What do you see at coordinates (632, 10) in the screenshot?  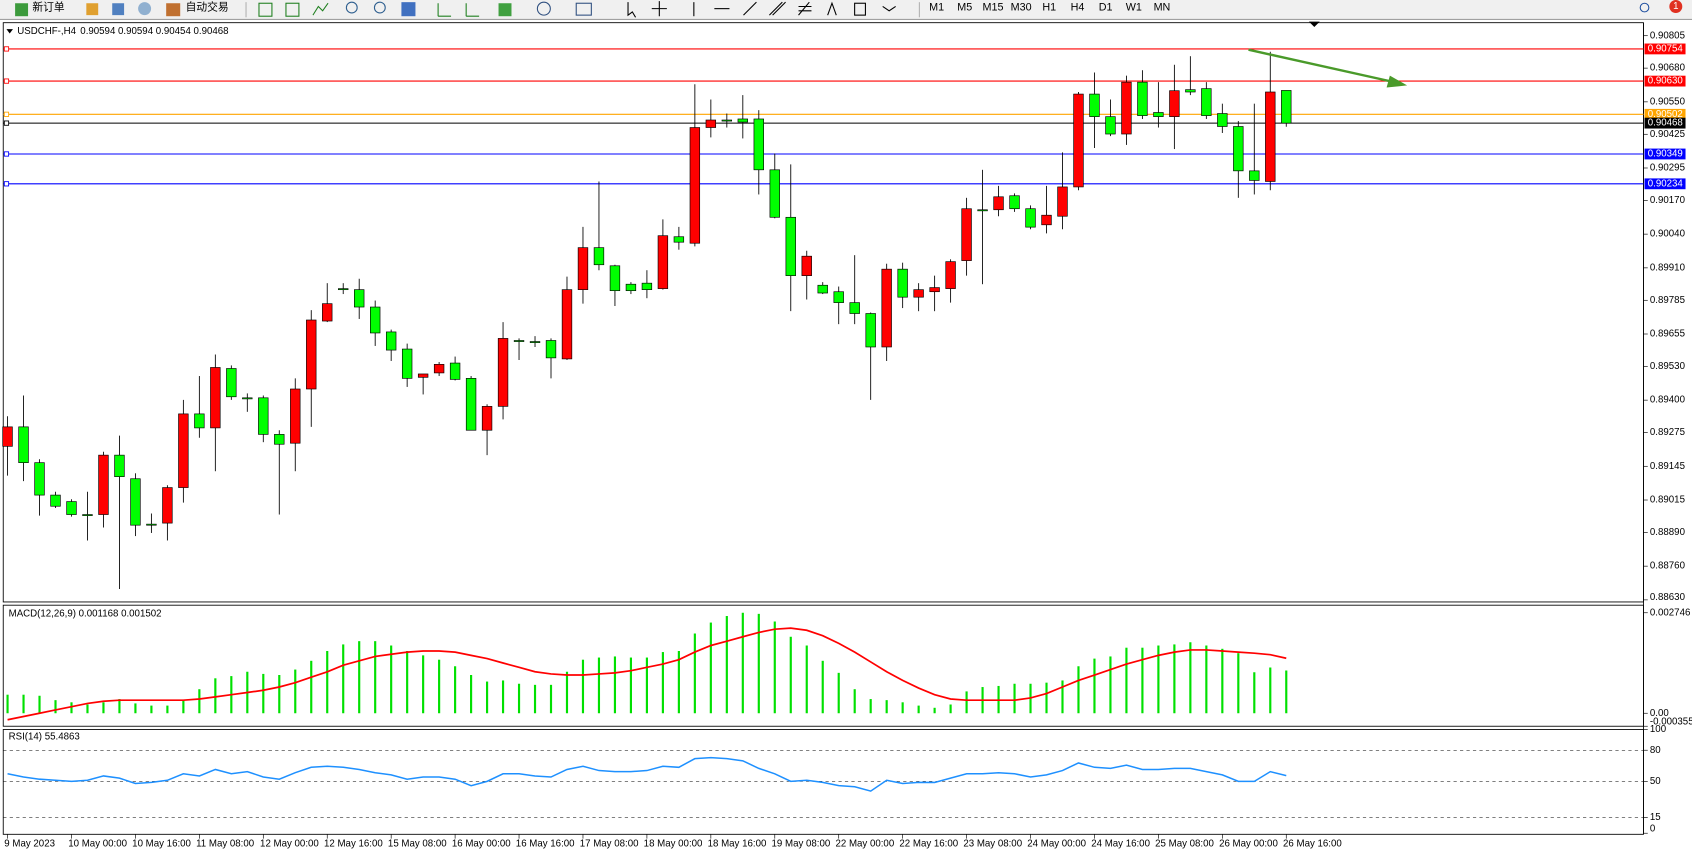 I see `cursor-icon` at bounding box center [632, 10].